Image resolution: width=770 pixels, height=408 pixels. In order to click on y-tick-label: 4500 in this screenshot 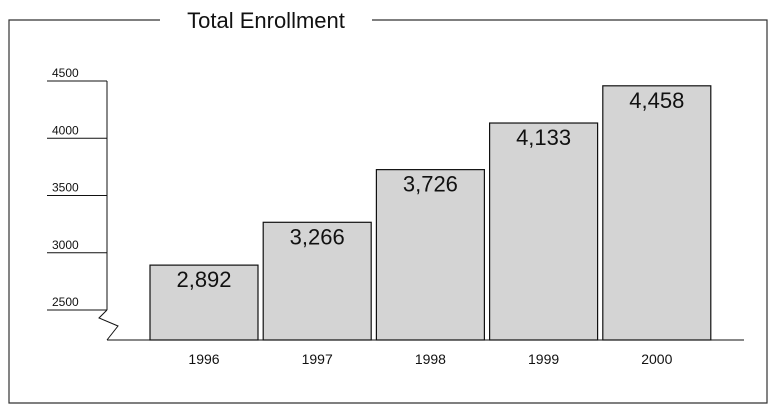, I will do `click(65, 73)`.